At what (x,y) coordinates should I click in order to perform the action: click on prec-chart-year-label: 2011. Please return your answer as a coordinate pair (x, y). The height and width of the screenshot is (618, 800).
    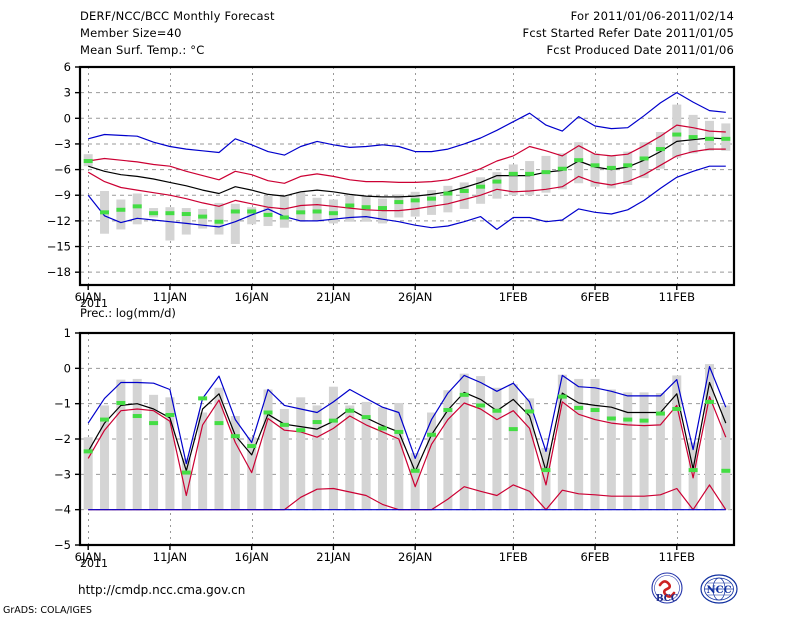
    Looking at the image, I should click on (94, 563).